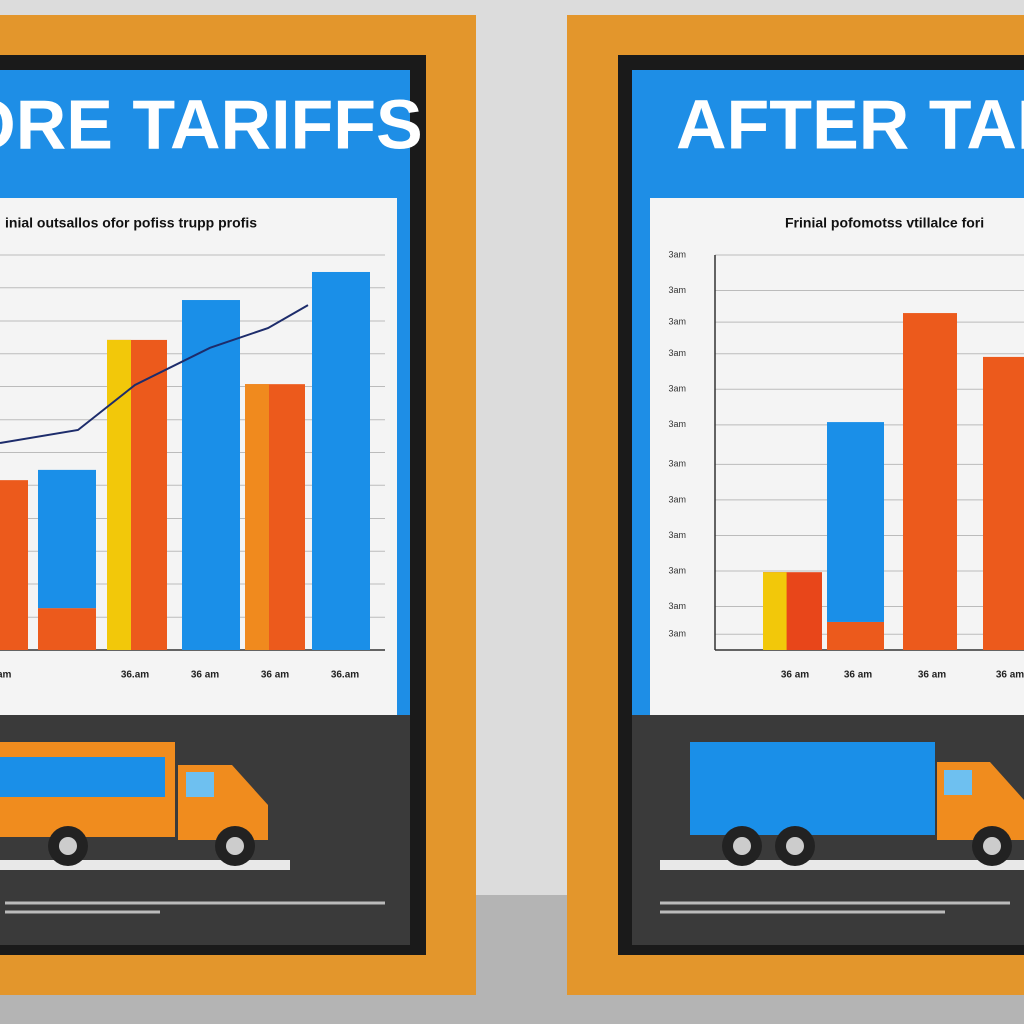 This screenshot has width=1024, height=1029. What do you see at coordinates (850, 124) in the screenshot?
I see `poster-title: AFTER TARIF` at bounding box center [850, 124].